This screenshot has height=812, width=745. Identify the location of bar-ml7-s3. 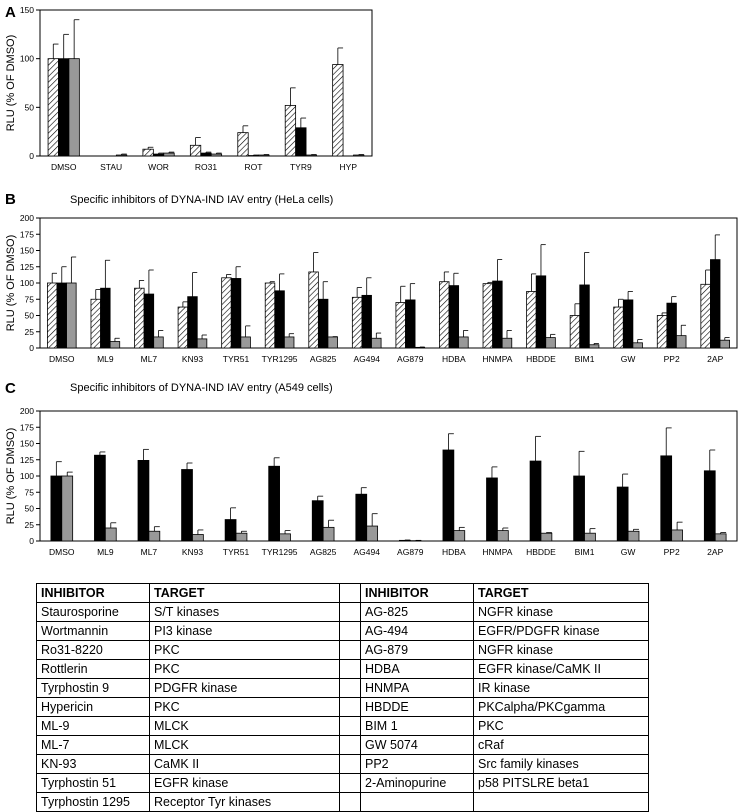
(159, 342).